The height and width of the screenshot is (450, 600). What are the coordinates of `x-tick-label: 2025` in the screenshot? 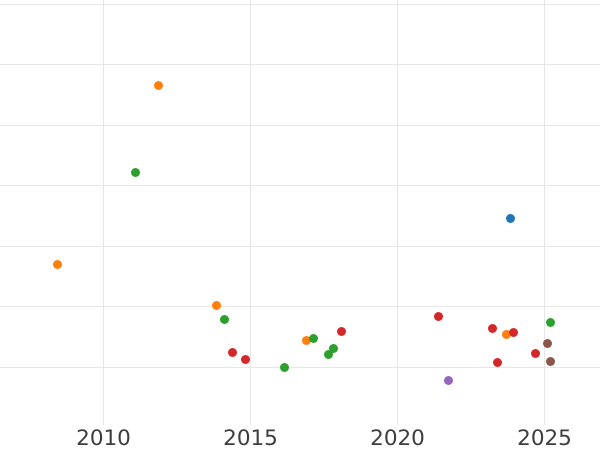 It's located at (544, 438).